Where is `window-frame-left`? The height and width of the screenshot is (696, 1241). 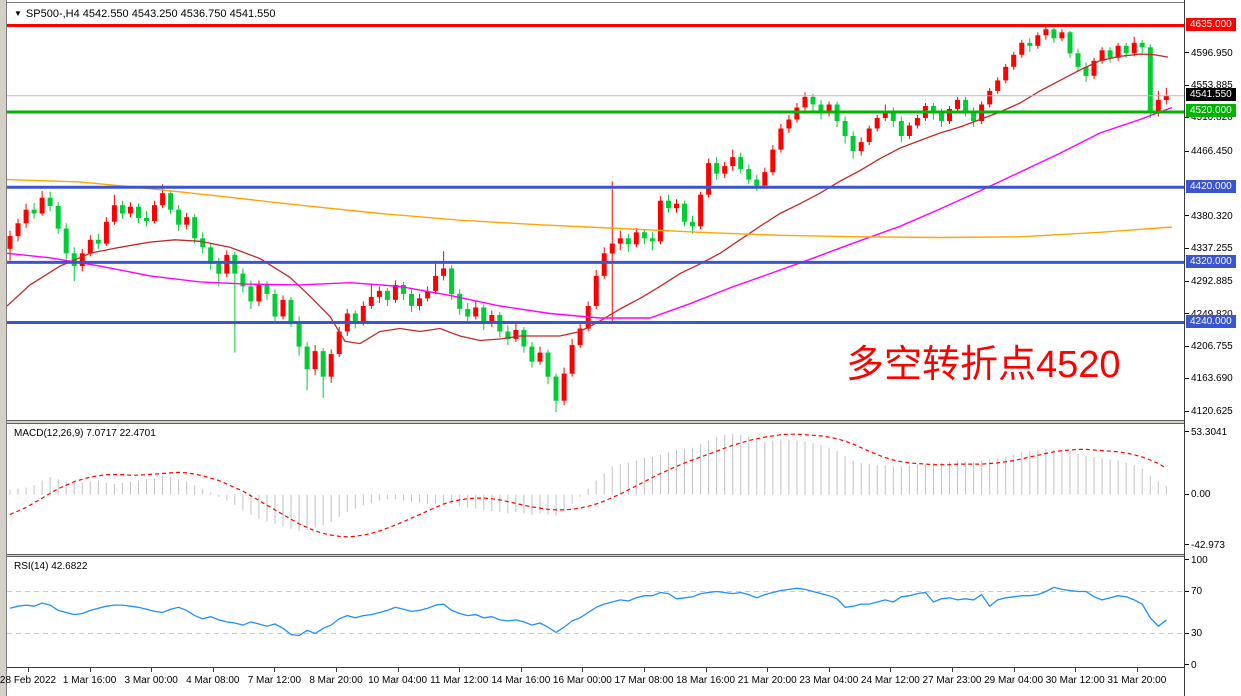 window-frame-left is located at coordinates (3, 348).